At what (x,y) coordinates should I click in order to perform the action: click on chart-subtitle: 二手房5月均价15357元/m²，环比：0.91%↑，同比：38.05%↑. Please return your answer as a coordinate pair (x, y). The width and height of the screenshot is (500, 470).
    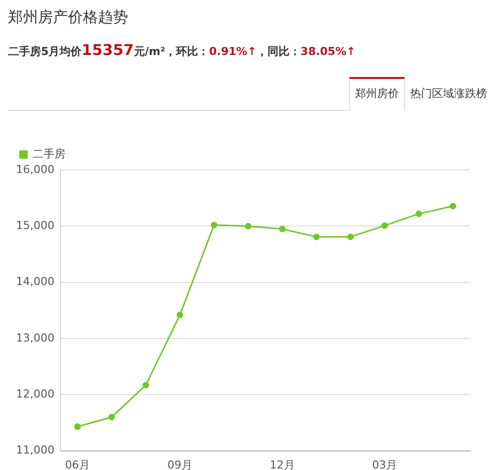
    Looking at the image, I should click on (182, 50).